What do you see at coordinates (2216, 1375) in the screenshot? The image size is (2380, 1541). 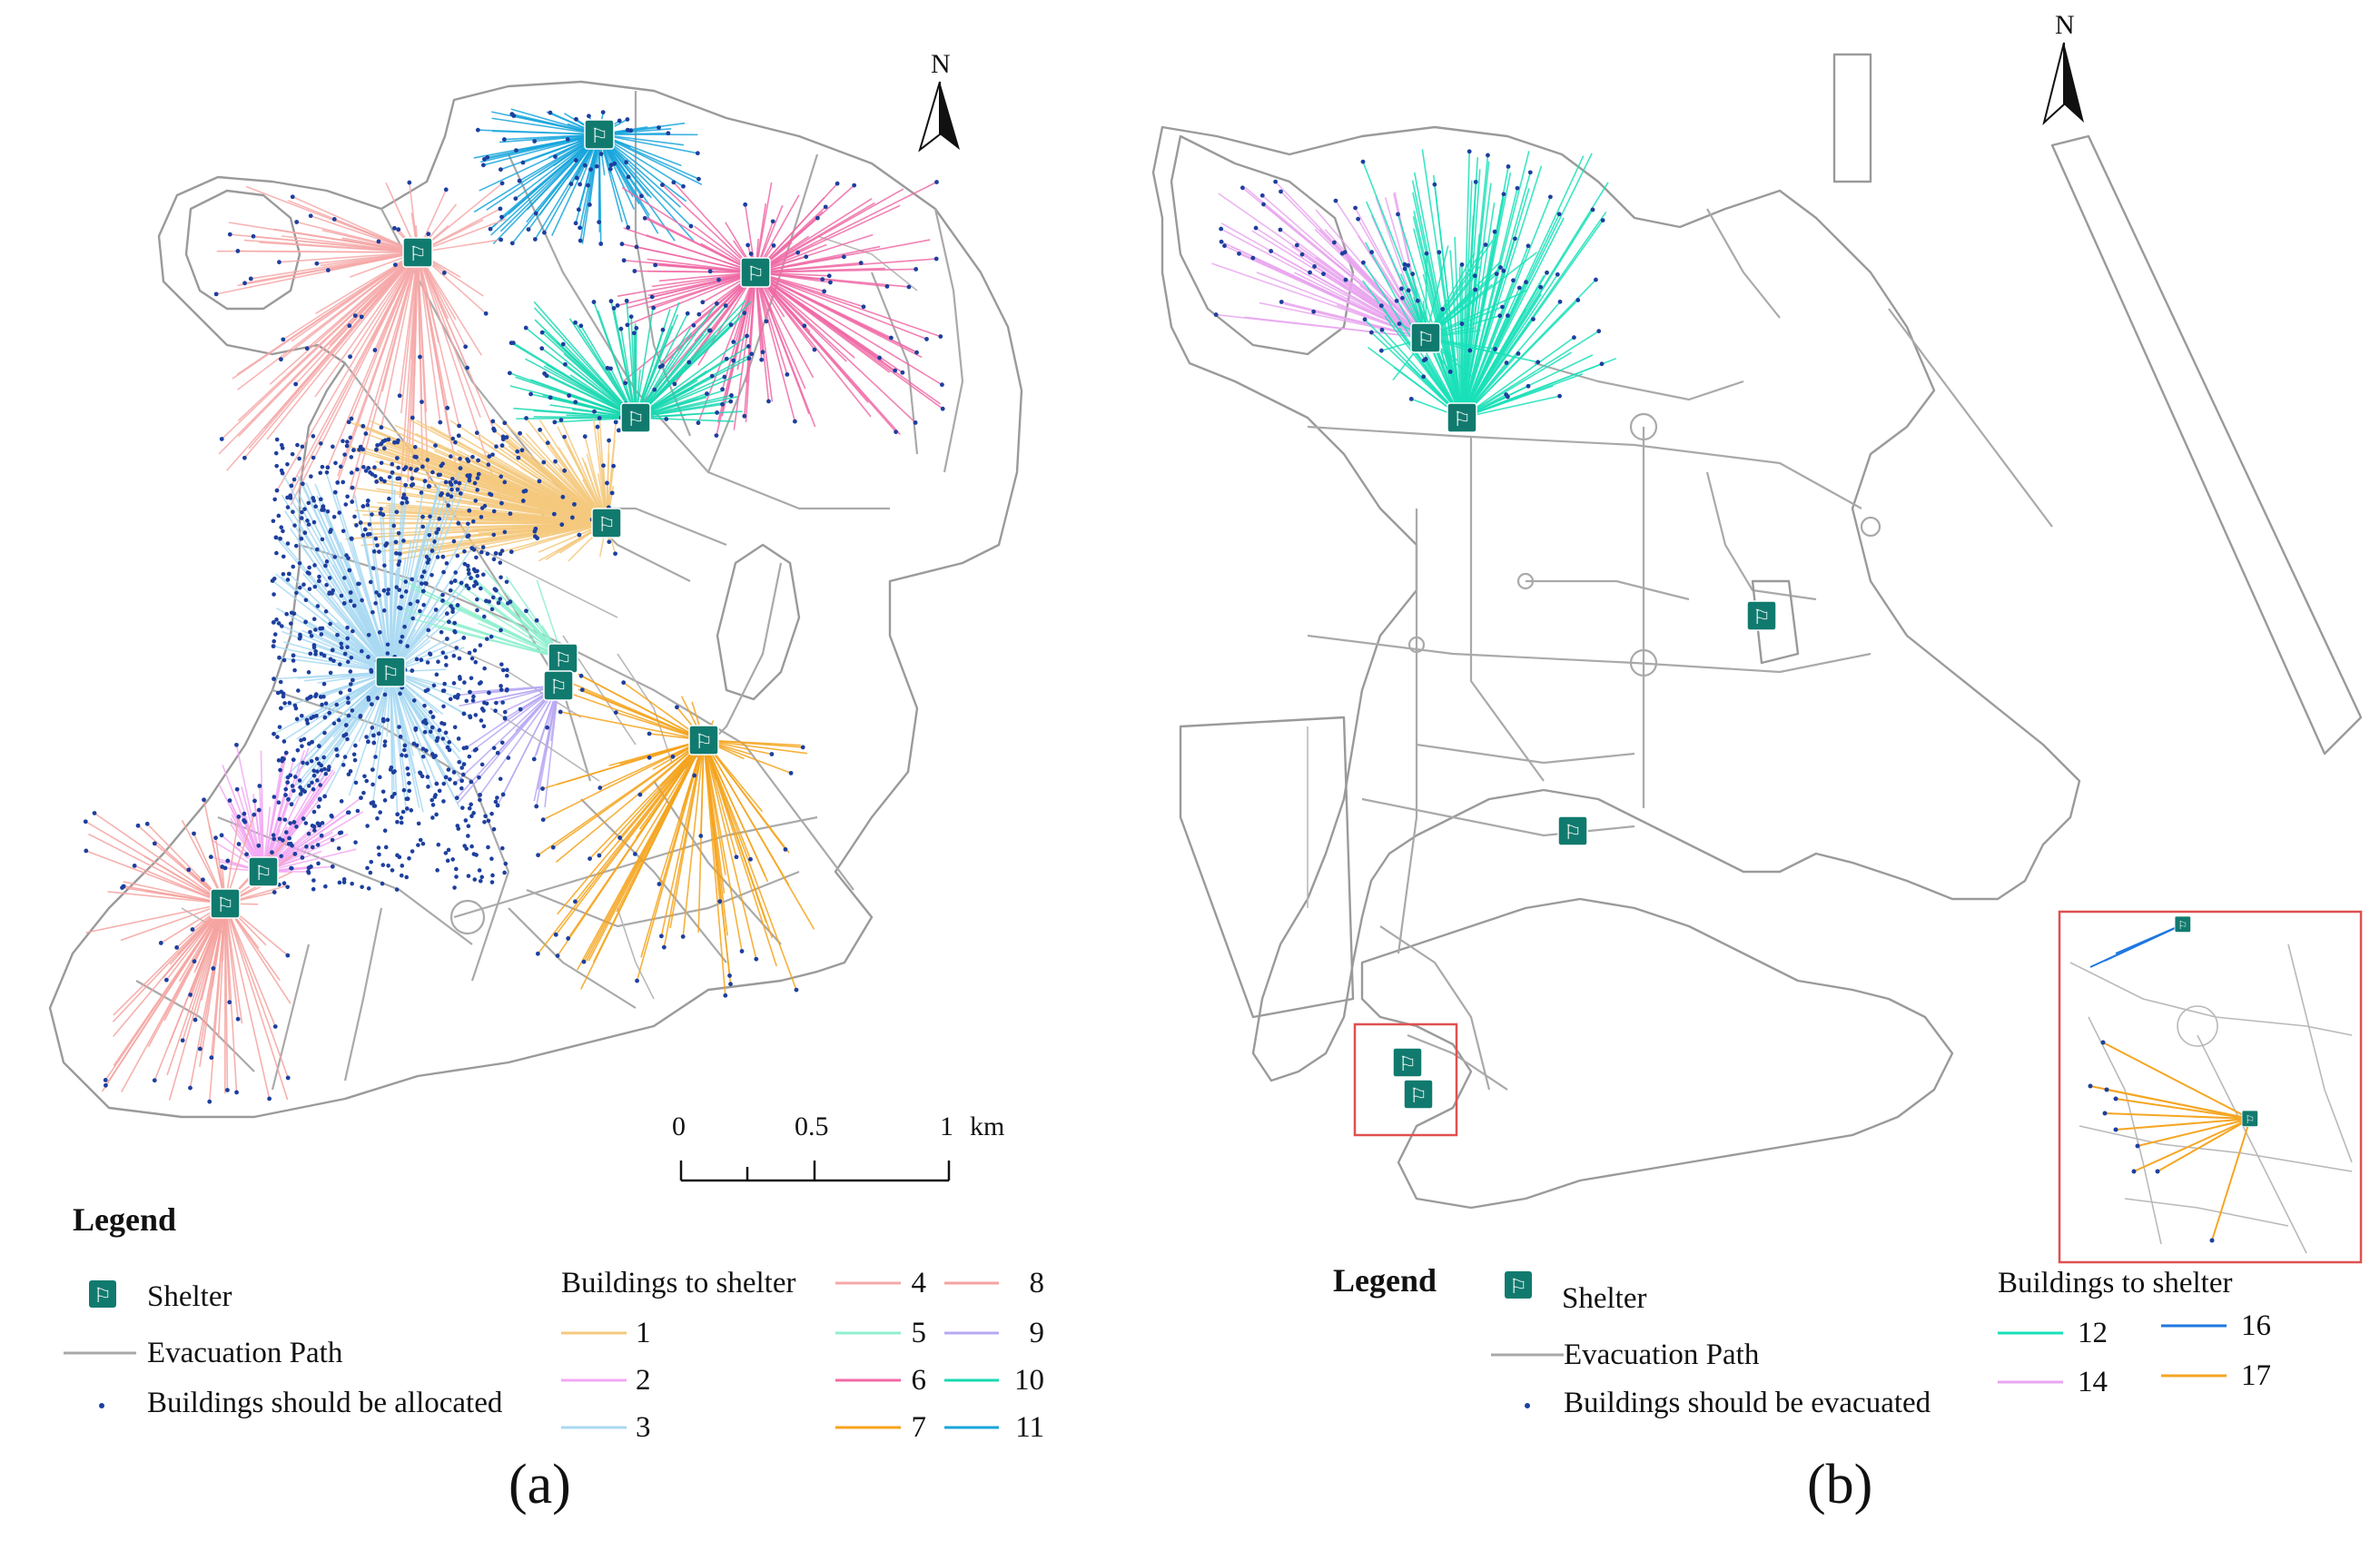 I see `legend-item-b-17: 17` at bounding box center [2216, 1375].